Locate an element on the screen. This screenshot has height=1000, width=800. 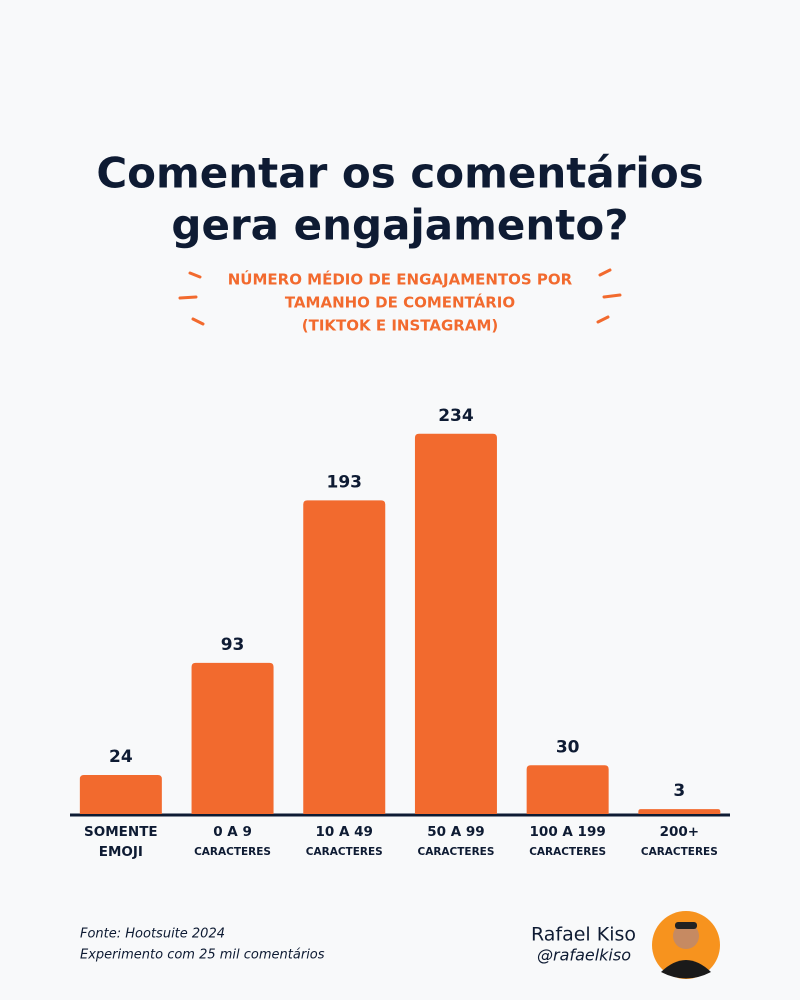
x-tick-label: 50 A 99 is located at coordinates (455, 832).